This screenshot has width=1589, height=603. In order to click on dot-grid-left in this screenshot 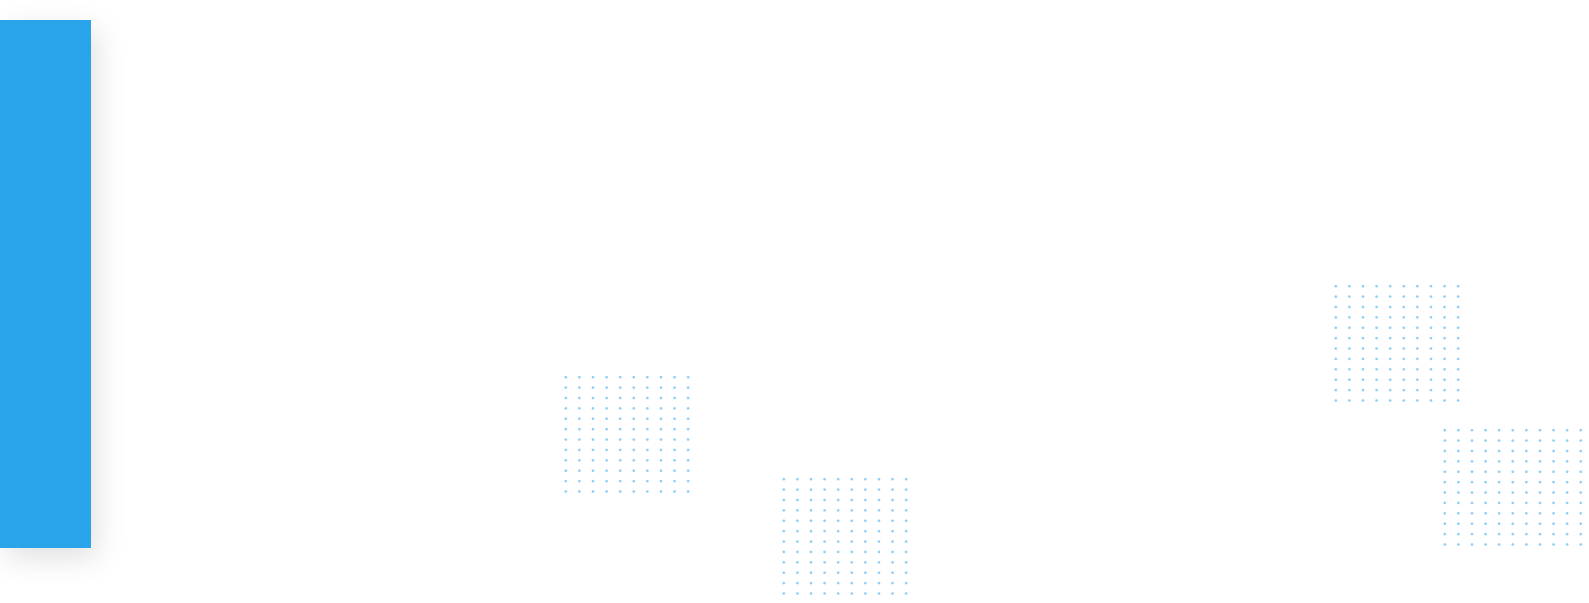, I will do `click(627, 434)`.